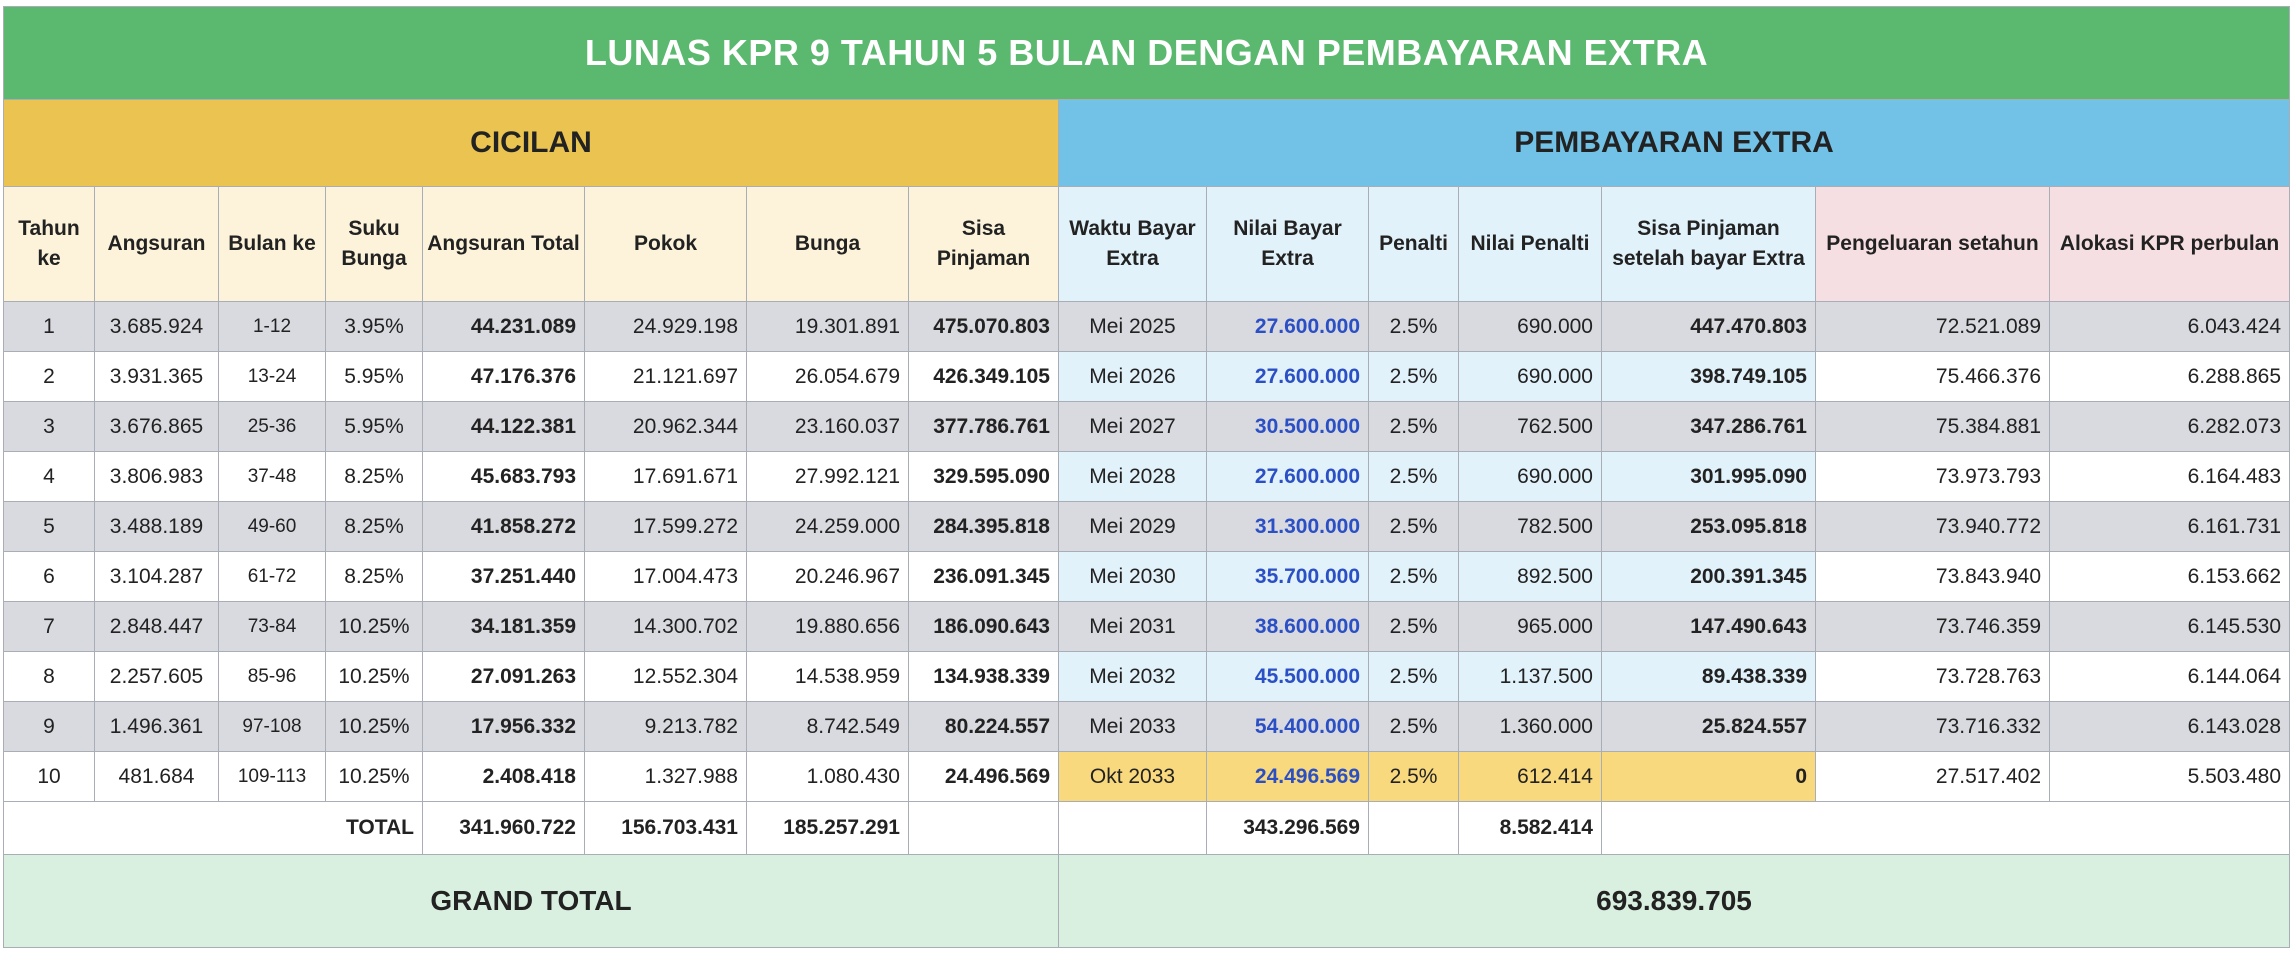  What do you see at coordinates (49, 676) in the screenshot?
I see `cell-tahun: 8` at bounding box center [49, 676].